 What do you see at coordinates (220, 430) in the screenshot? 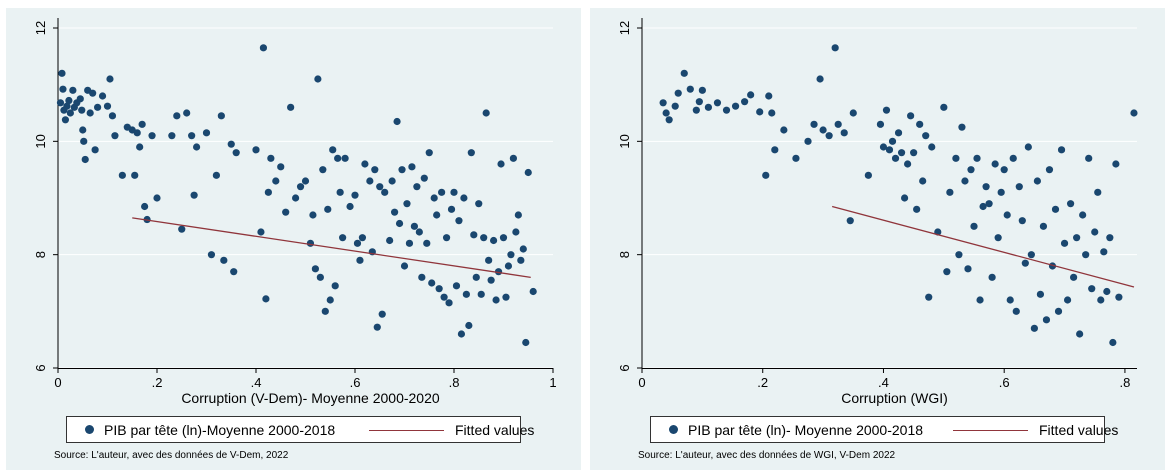
I see `legend-scatter-label: PIB par tête (ln)-Moyenne 2000-2018` at bounding box center [220, 430].